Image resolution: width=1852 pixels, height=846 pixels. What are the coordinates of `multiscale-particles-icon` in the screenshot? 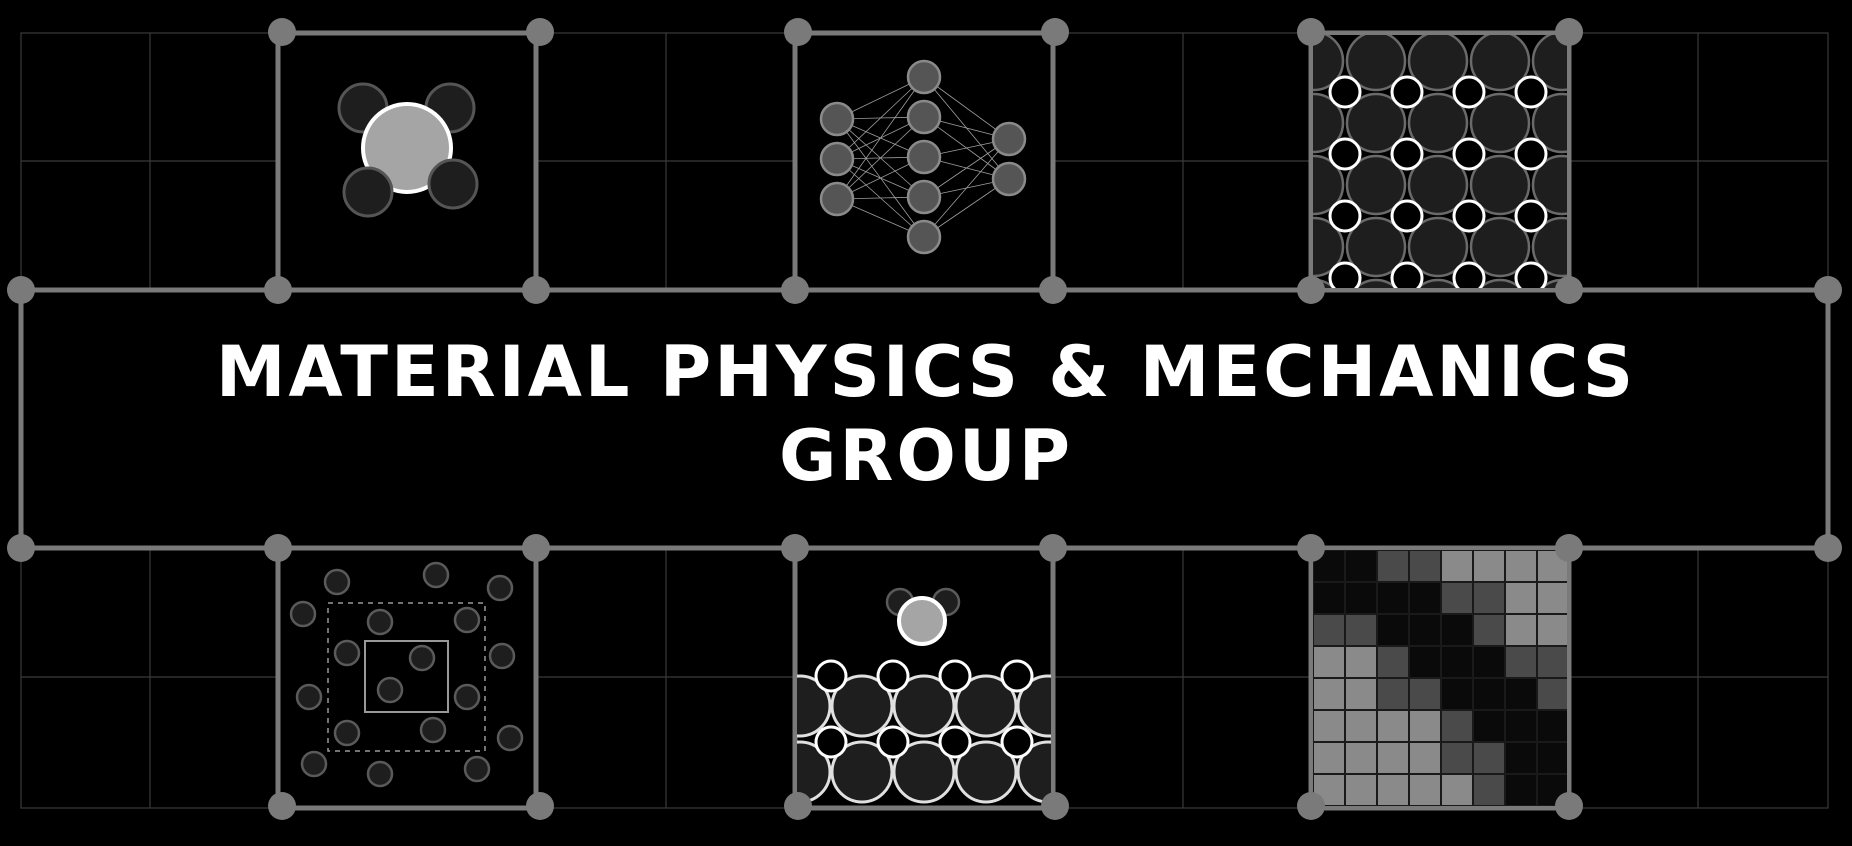 It's located at (406, 674).